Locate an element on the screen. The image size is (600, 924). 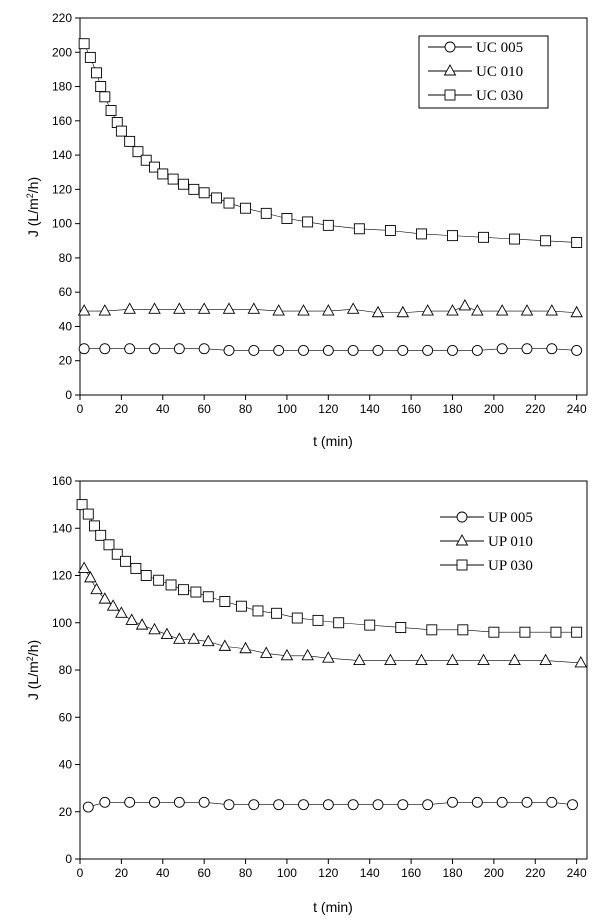
y-axis-label: J (L/m2/h) is located at coordinates (33, 670).